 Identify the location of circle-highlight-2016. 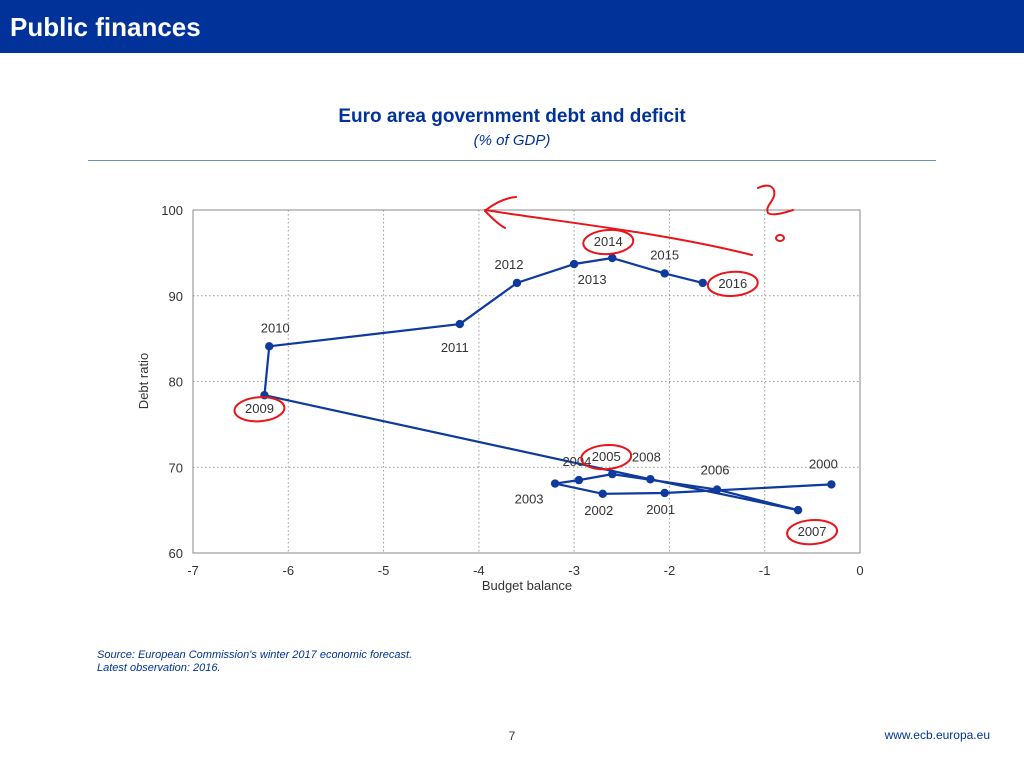
(732, 283).